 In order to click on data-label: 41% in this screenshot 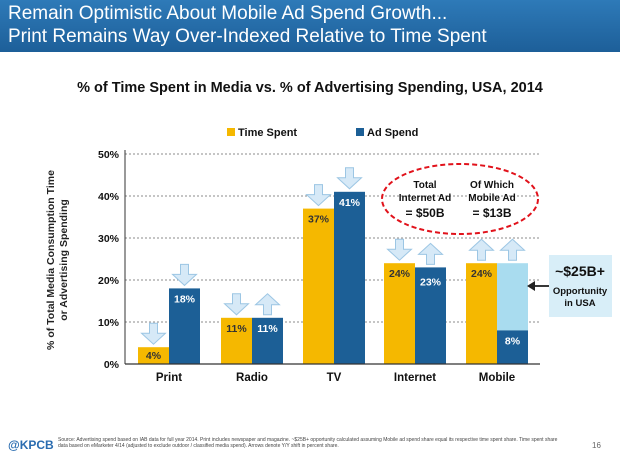, I will do `click(350, 203)`.